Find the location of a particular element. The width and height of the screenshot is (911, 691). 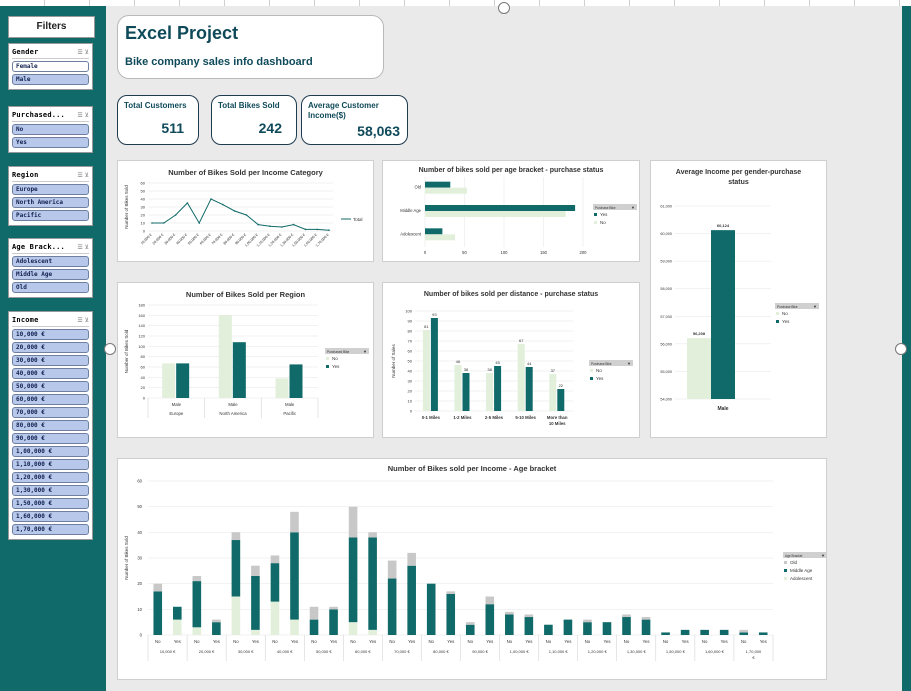

slicer-item: Europe is located at coordinates (50, 189).